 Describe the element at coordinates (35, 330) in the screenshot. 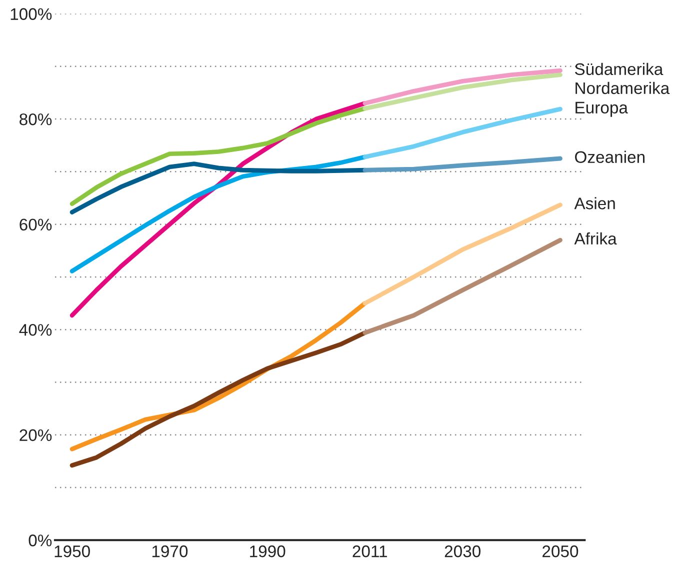

I see `y-tick-label: 40%` at that location.